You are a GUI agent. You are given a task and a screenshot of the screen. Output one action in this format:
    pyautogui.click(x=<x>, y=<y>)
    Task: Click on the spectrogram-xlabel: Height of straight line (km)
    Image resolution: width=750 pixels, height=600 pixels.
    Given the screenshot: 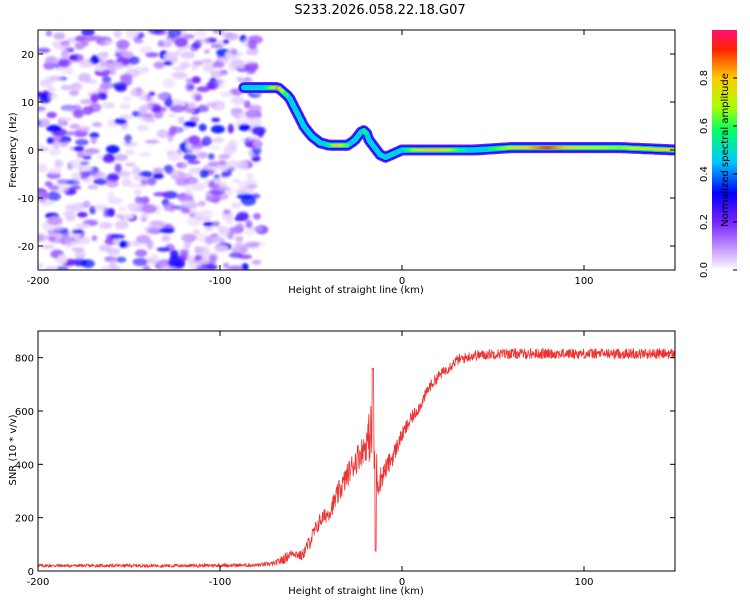 What is the action you would take?
    pyautogui.click(x=356, y=290)
    